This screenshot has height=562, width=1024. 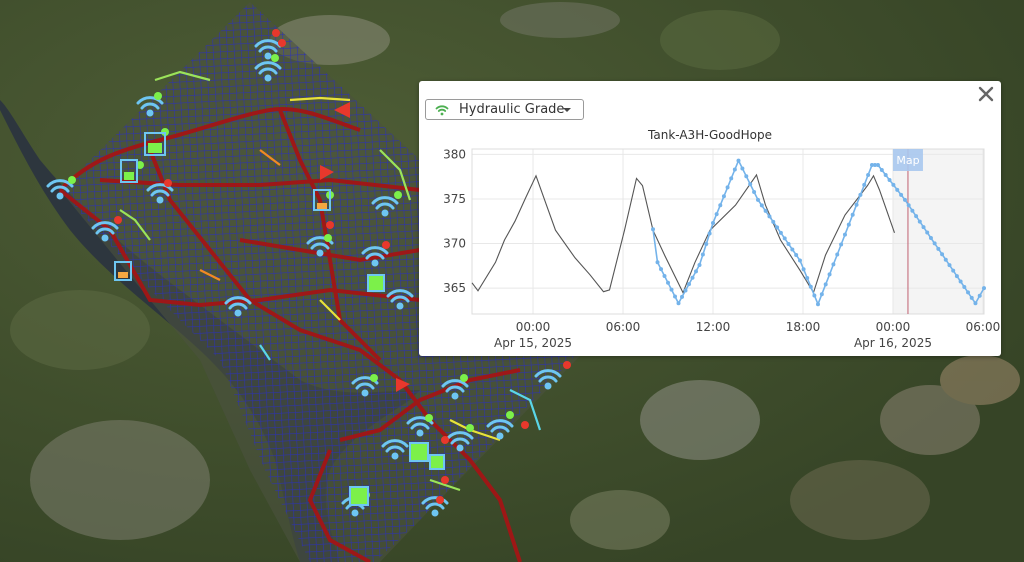 What do you see at coordinates (512, 109) in the screenshot?
I see `dropdown-selected-label: Hydraulic Grade` at bounding box center [512, 109].